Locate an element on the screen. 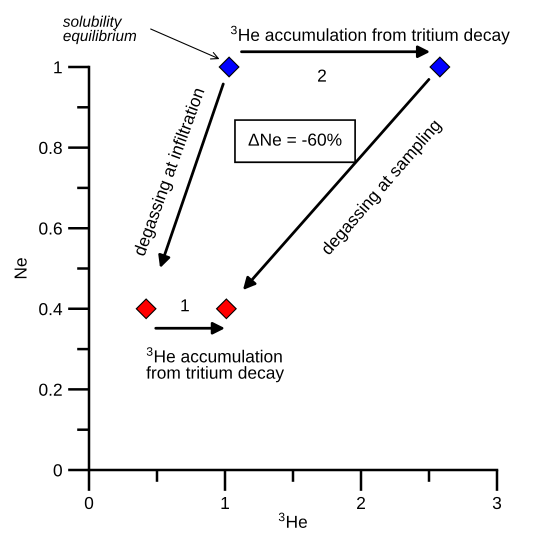  annotation: 1 is located at coordinates (185, 305).